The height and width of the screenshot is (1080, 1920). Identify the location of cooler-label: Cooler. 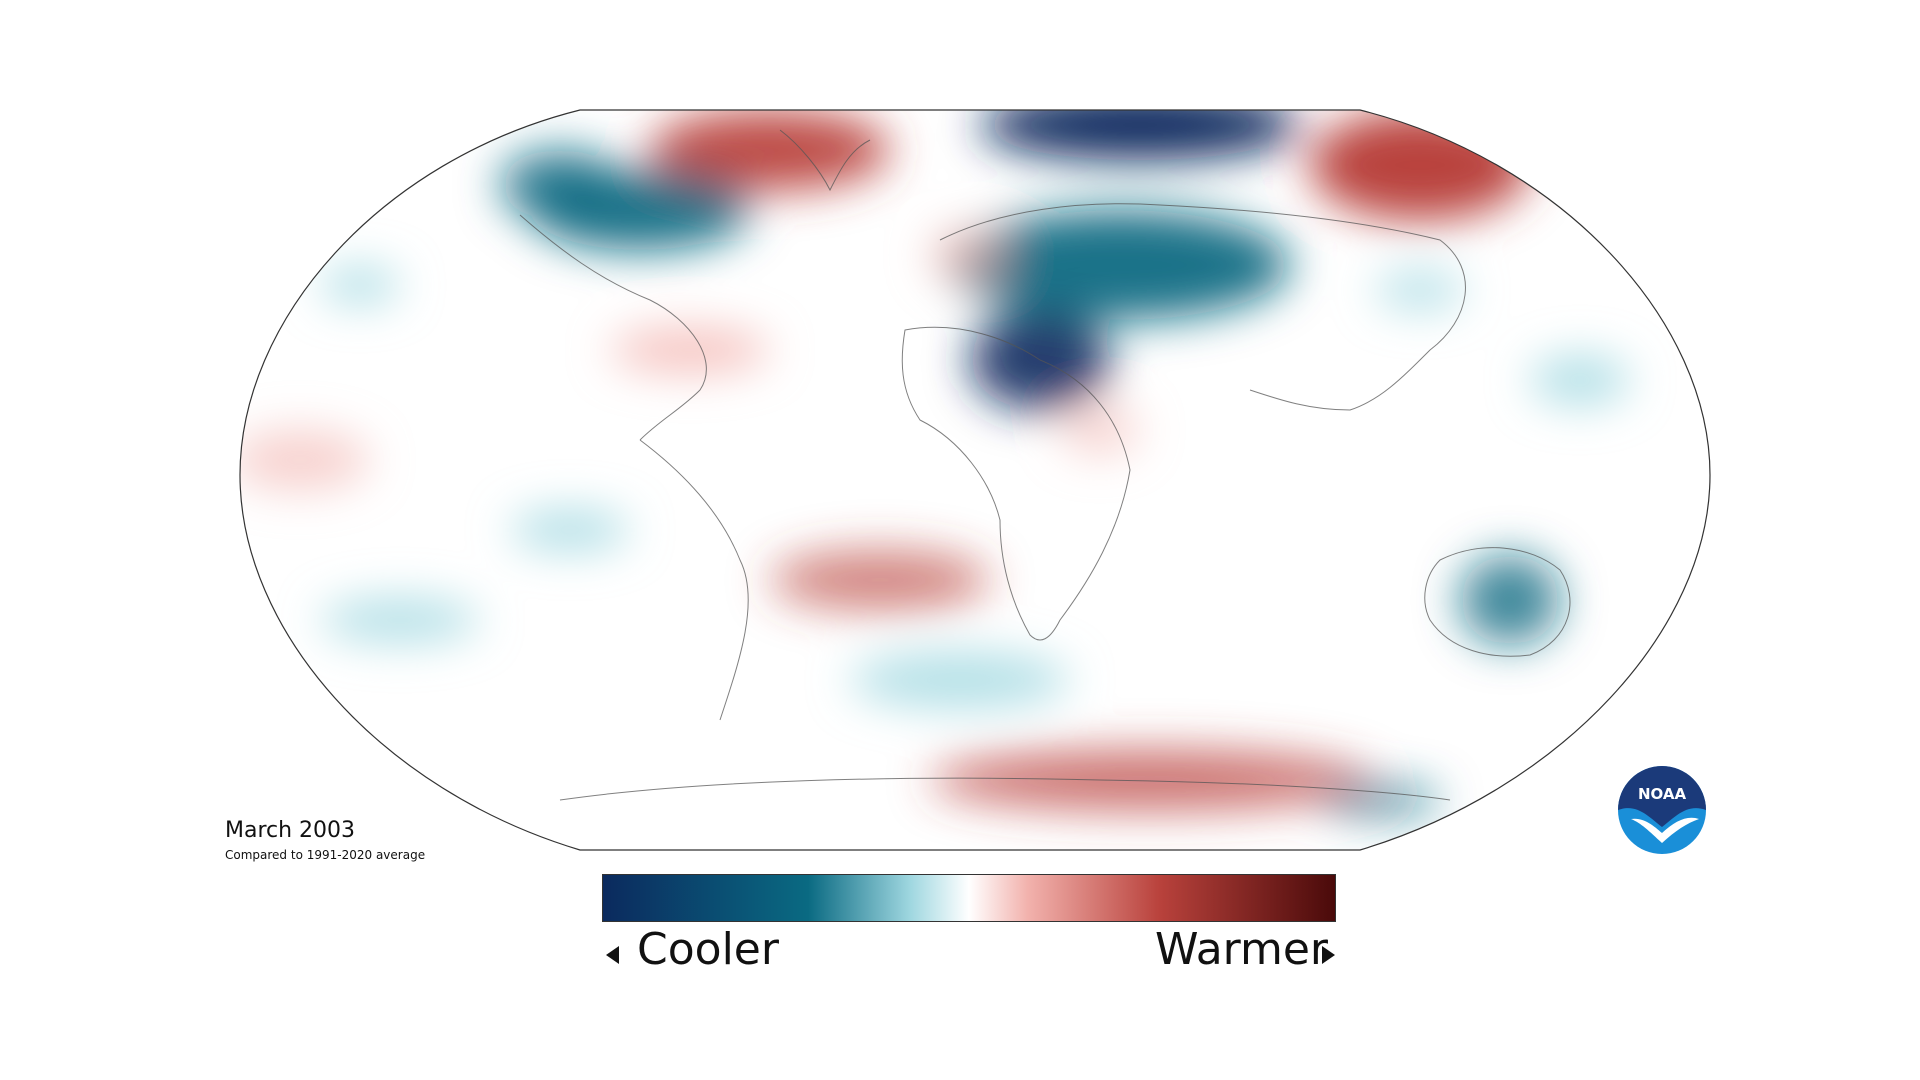
(708, 949).